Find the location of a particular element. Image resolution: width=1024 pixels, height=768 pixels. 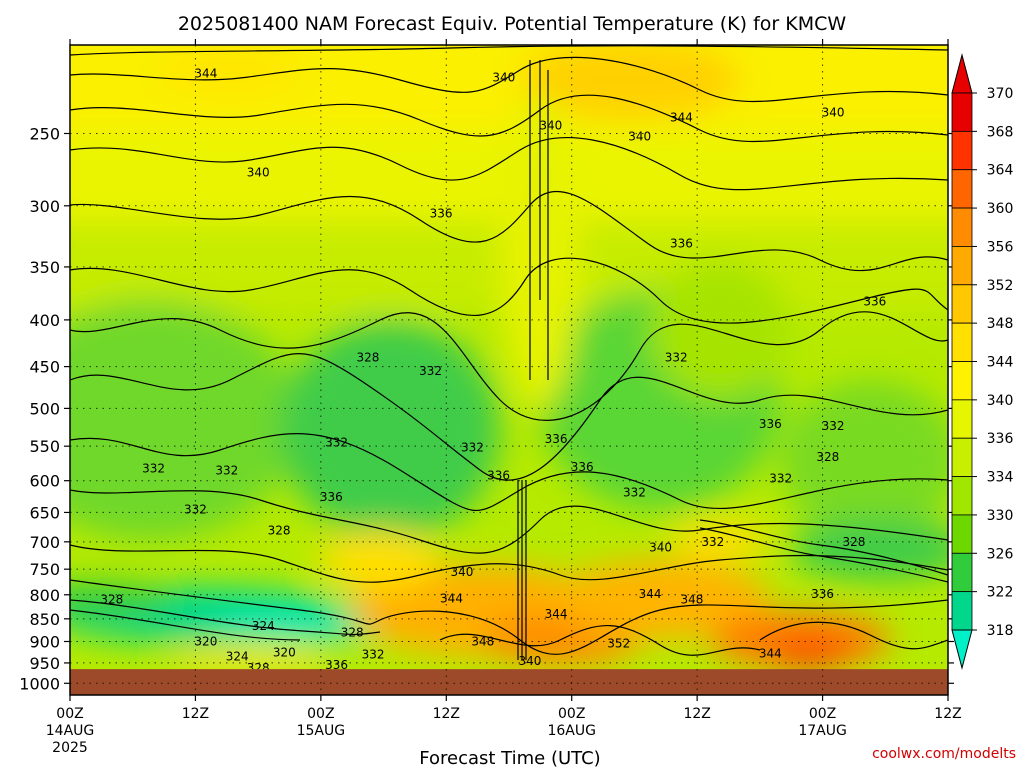

colorbar-label: 334 is located at coordinates (1000, 478).